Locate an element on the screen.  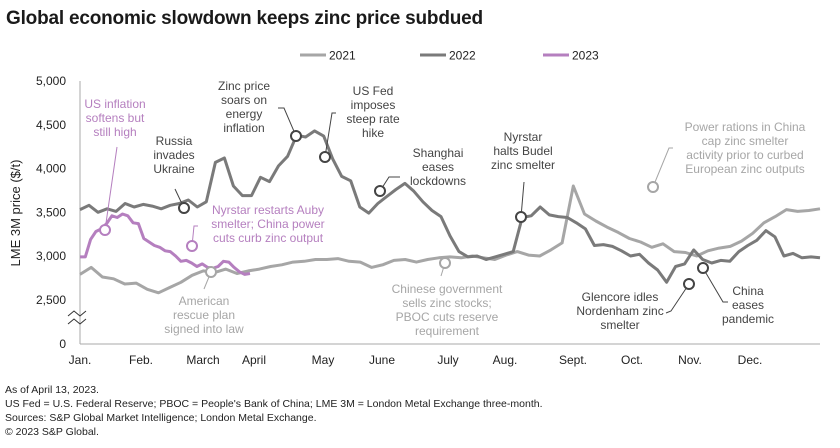
annotation-line: Nyrstar restarts Auby is located at coordinates (268, 210).